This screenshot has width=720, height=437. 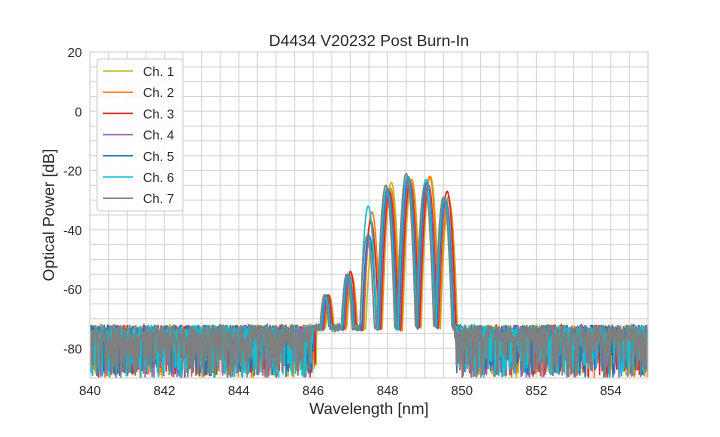 What do you see at coordinates (158, 113) in the screenshot?
I see `legend-label: Ch. 3` at bounding box center [158, 113].